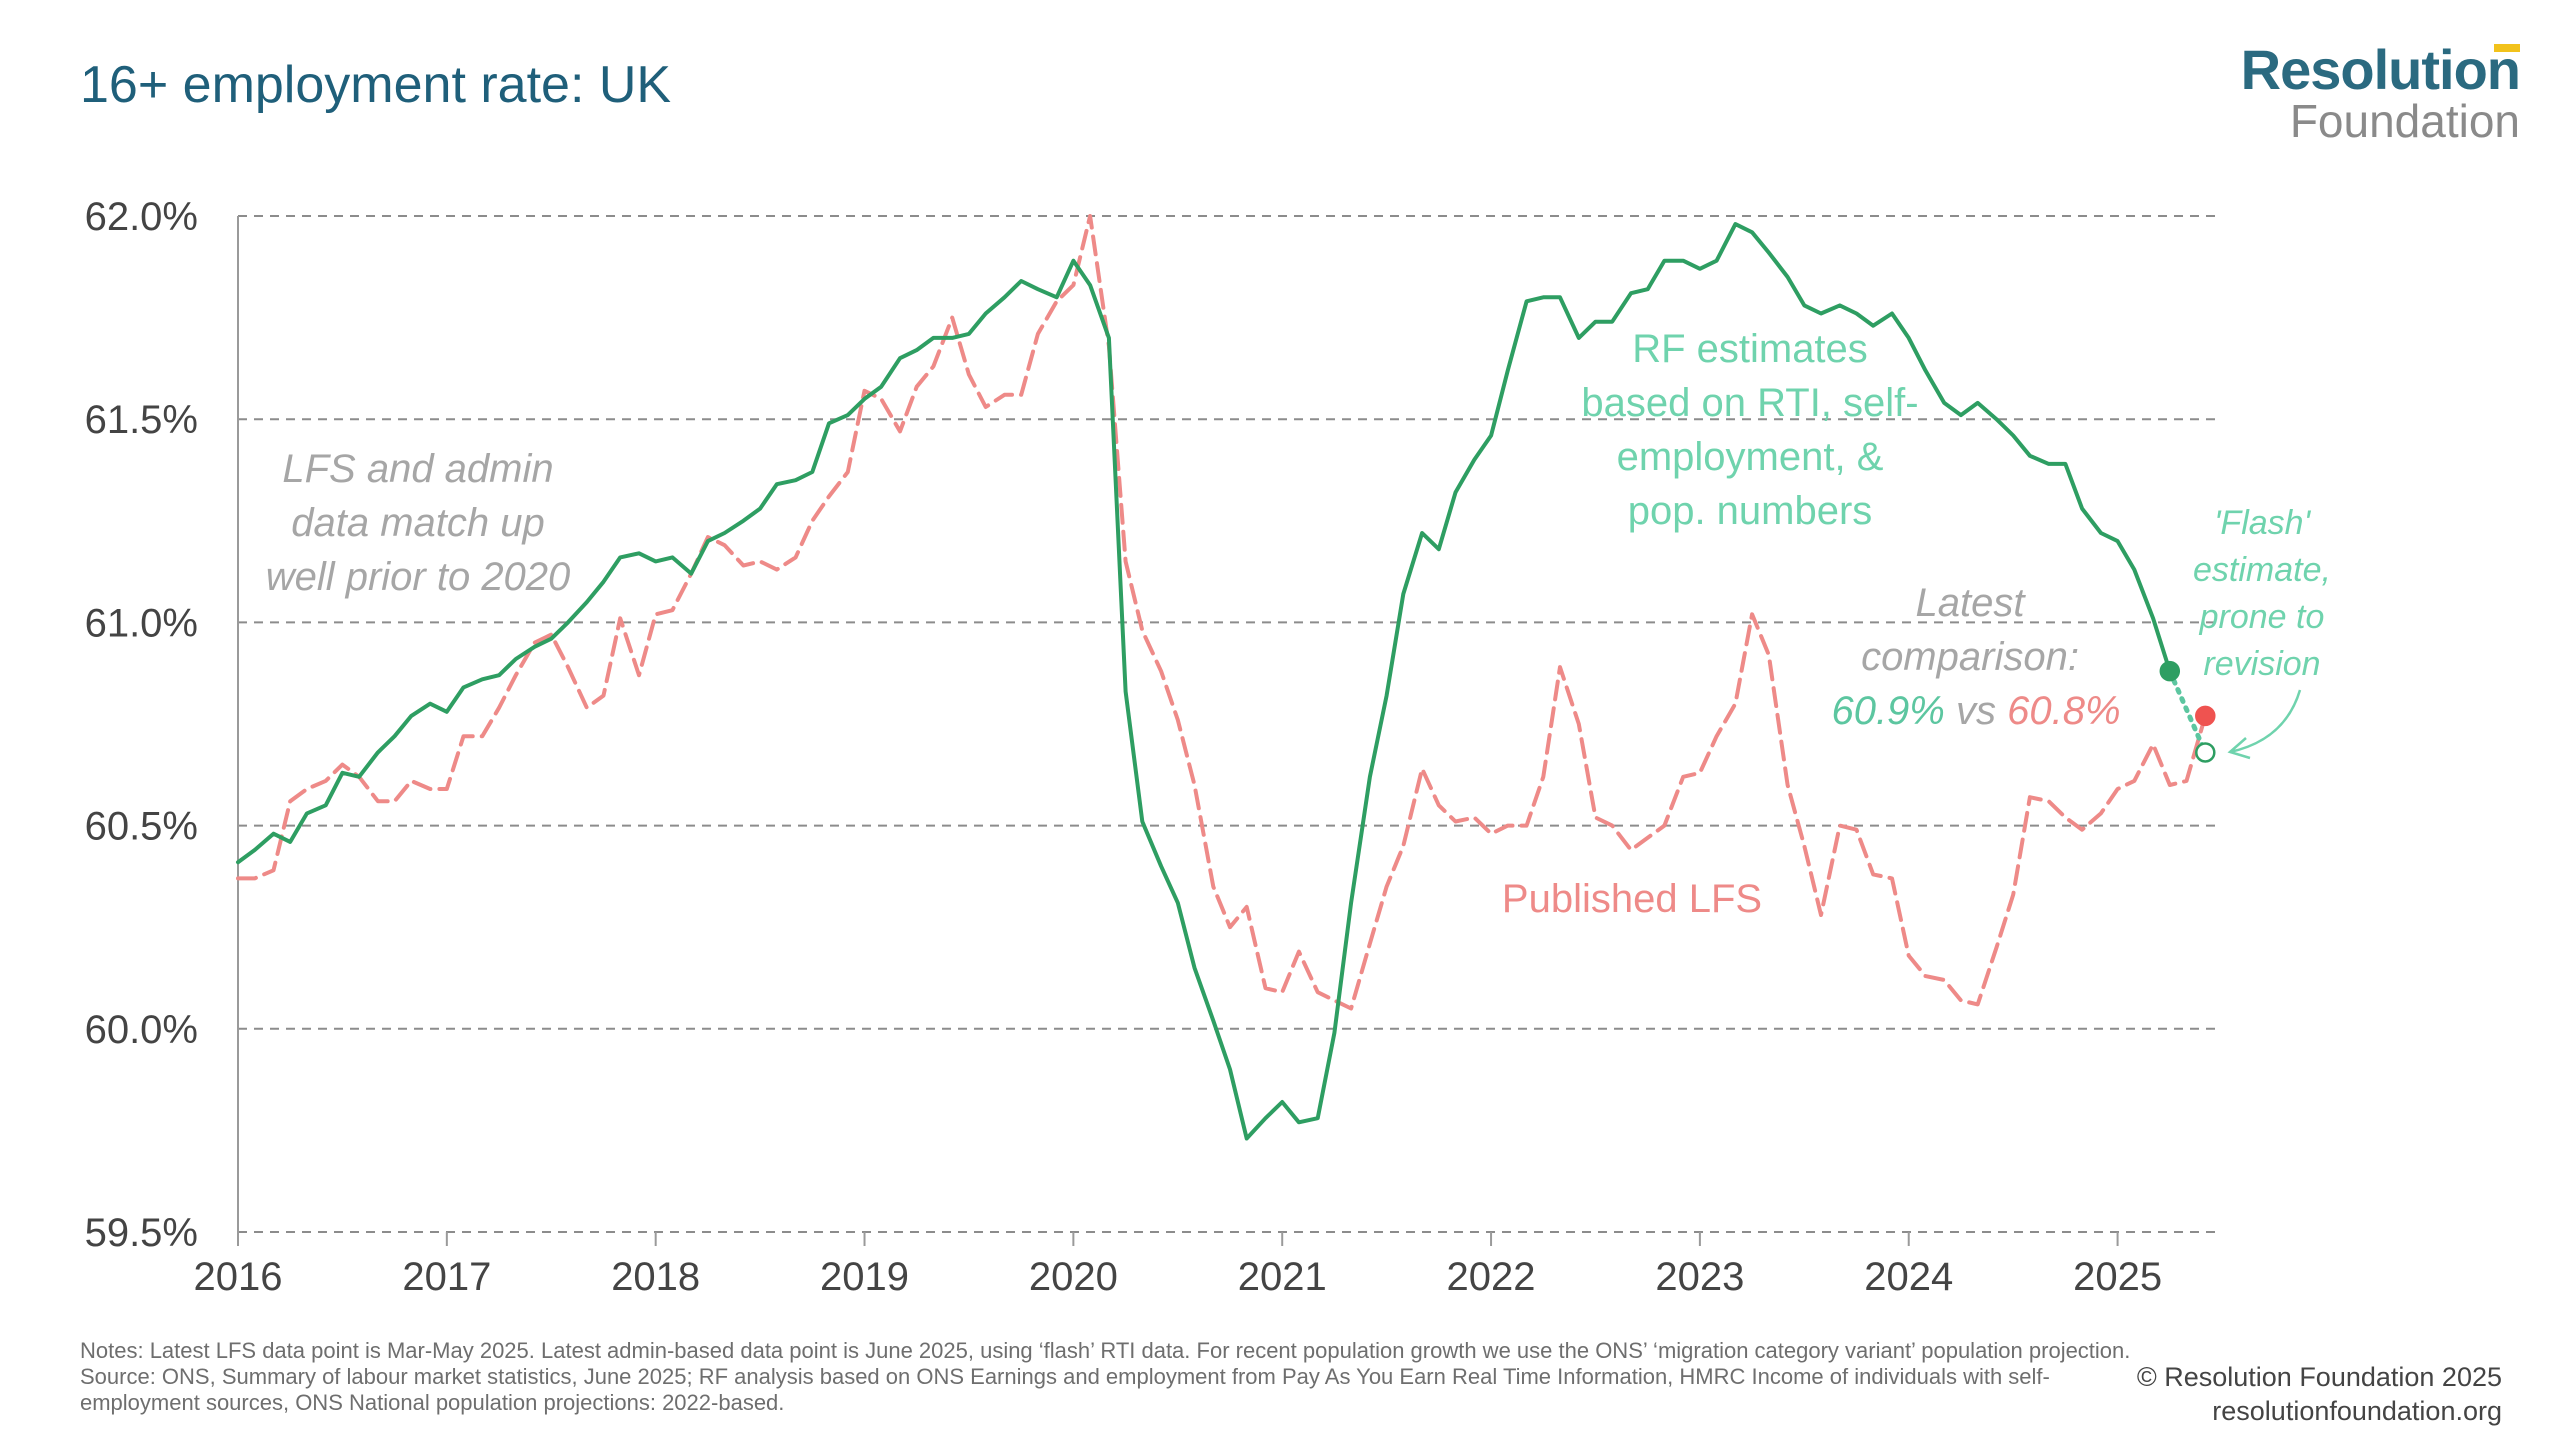 Image resolution: width=2560 pixels, height=1440 pixels. What do you see at coordinates (141, 1030) in the screenshot?
I see `y-tick-label: 60.0%` at bounding box center [141, 1030].